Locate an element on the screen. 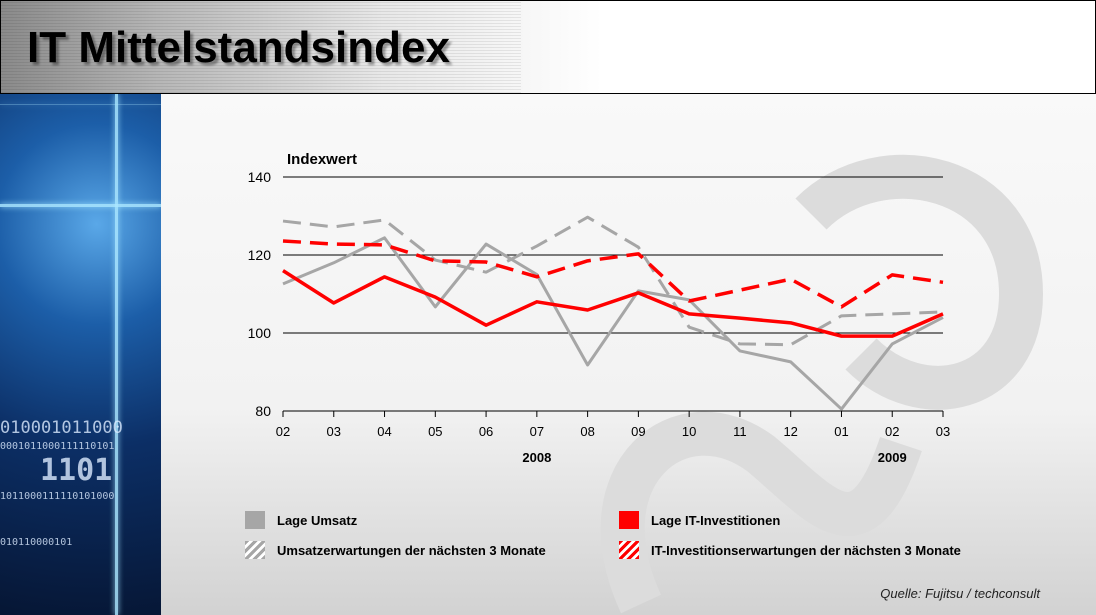 The height and width of the screenshot is (615, 1096). year-label: 2009 is located at coordinates (892, 457).